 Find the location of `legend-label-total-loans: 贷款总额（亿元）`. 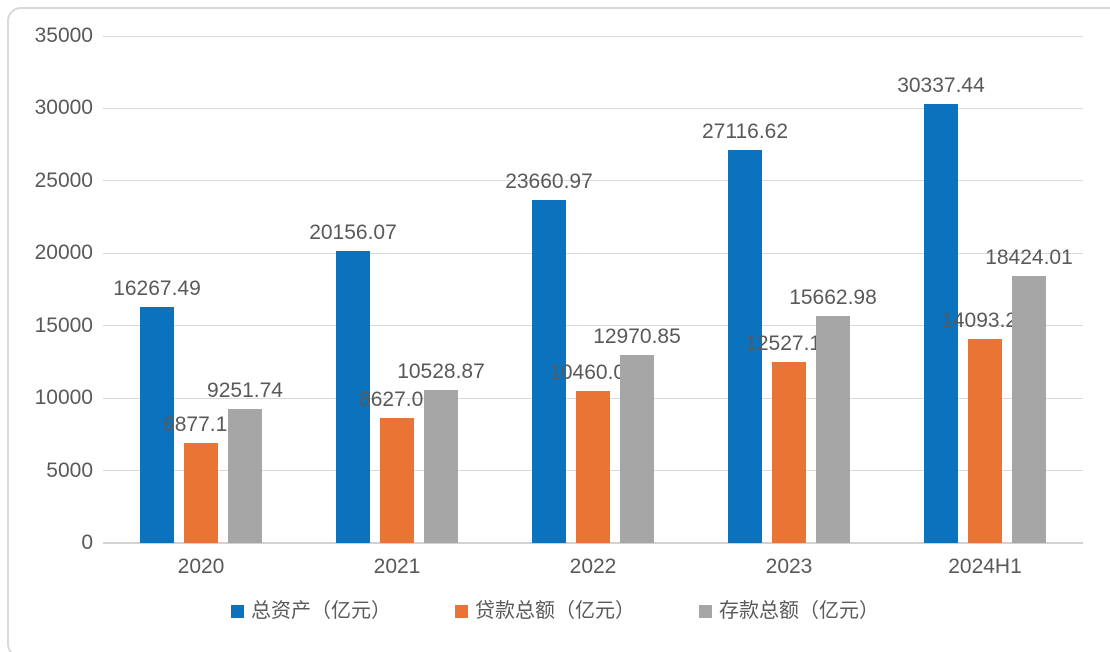

legend-label-total-loans: 贷款总额（亿元） is located at coordinates (555, 611).